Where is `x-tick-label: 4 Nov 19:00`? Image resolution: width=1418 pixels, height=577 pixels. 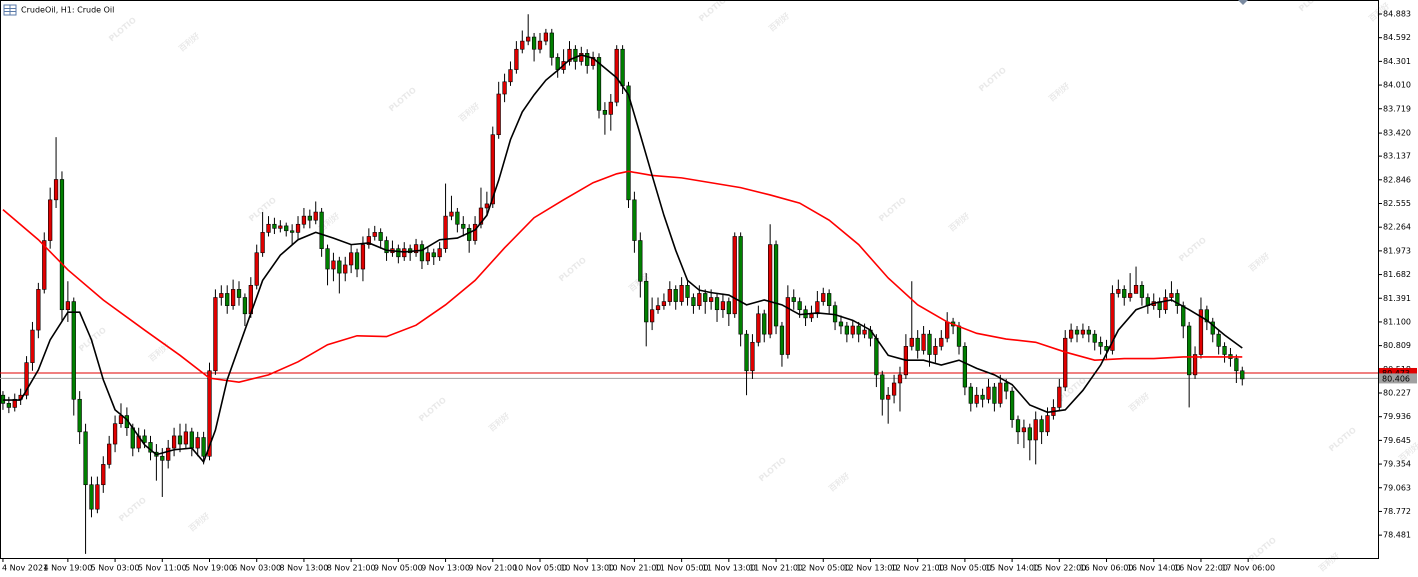 x-tick-label: 4 Nov 19:00 is located at coordinates (67, 568).